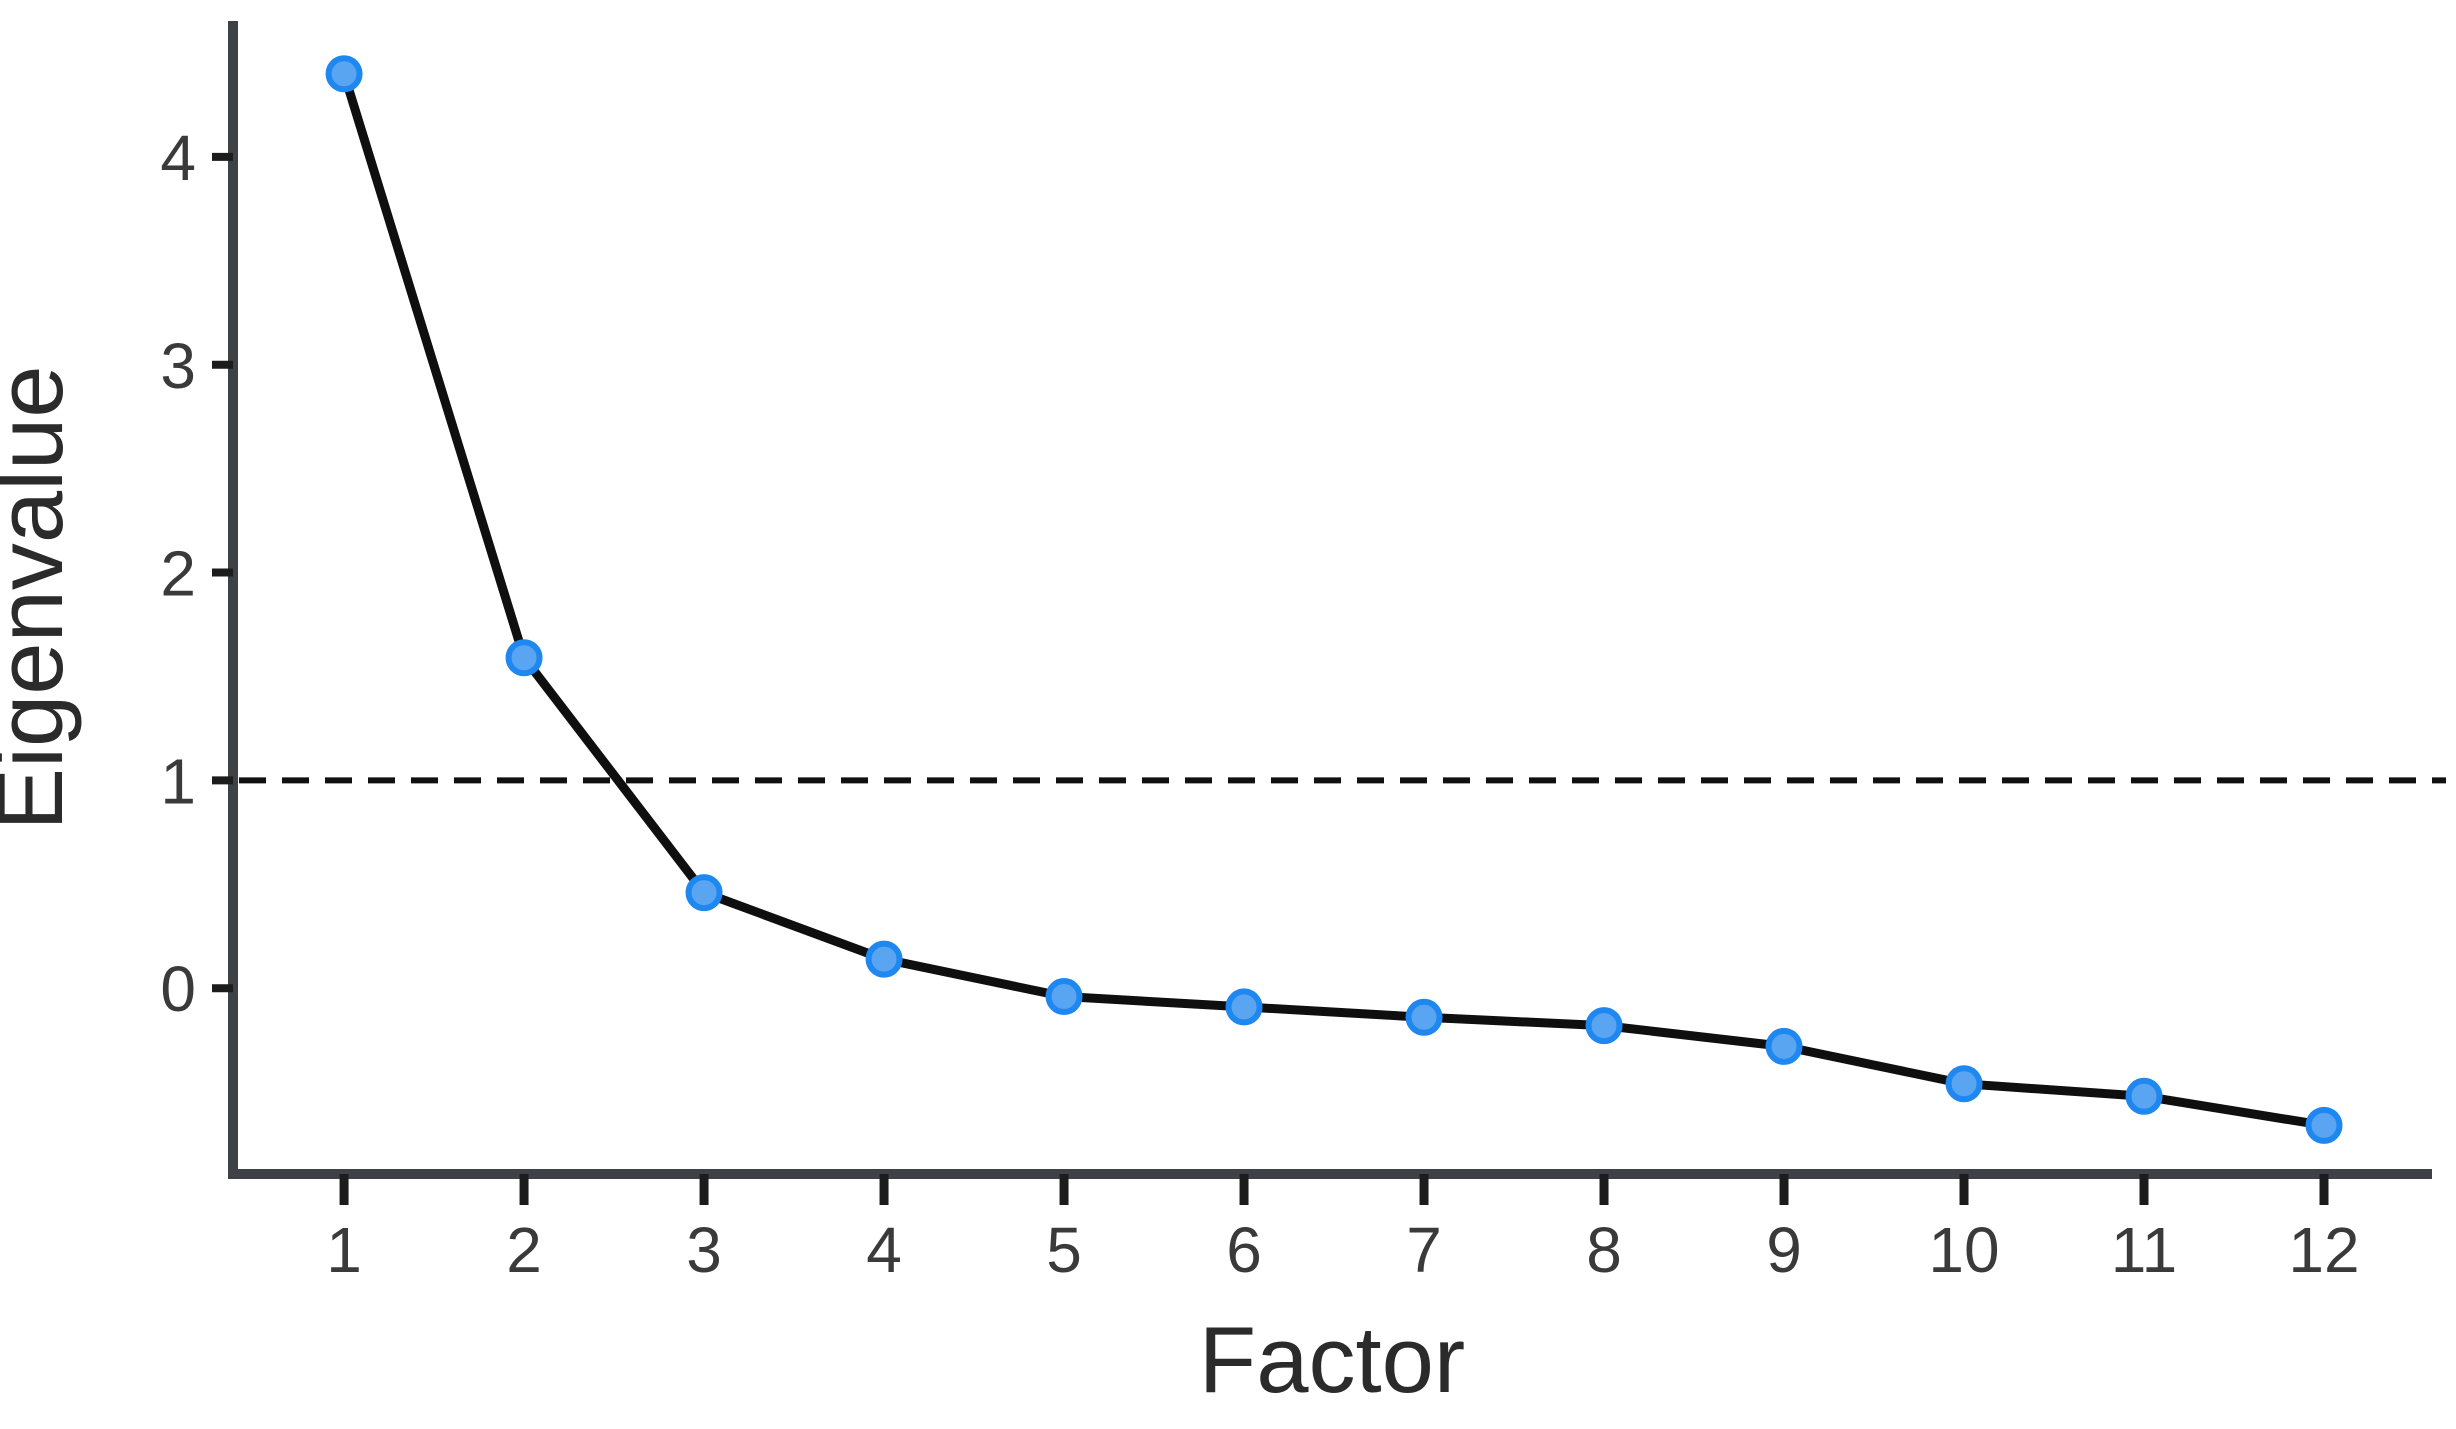  I want to click on x-tick-label: 11, so click(2144, 1250).